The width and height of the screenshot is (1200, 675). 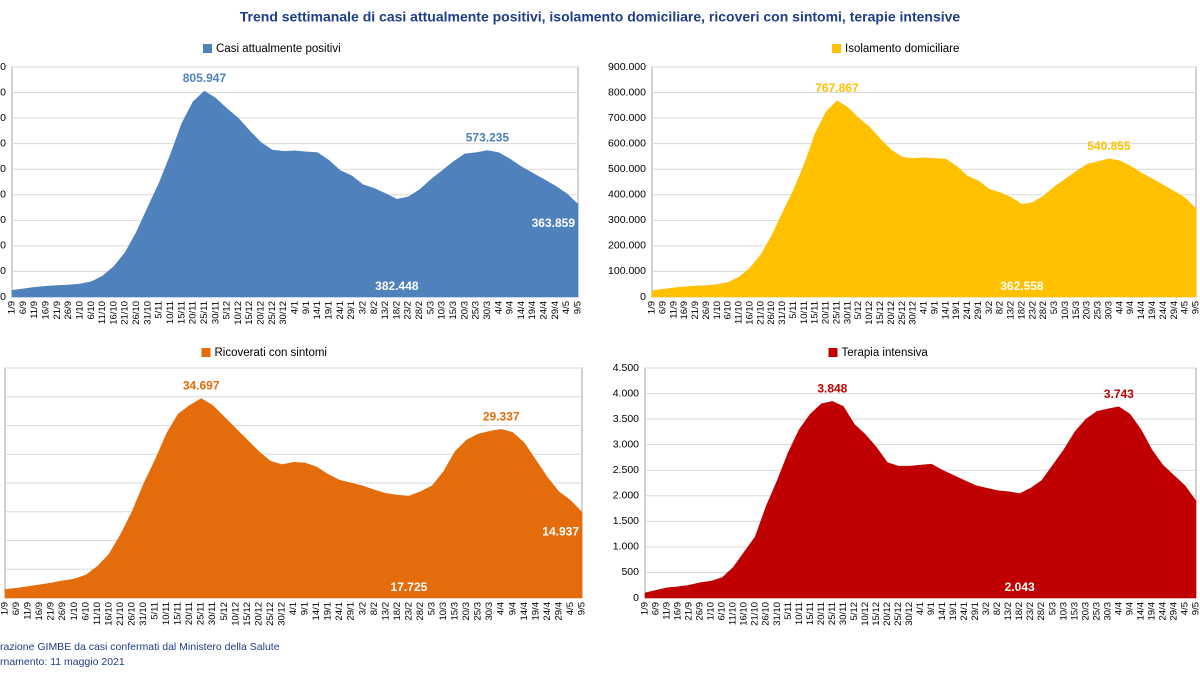 What do you see at coordinates (249, 313) in the screenshot?
I see `x-tick-label: 15/12` at bounding box center [249, 313].